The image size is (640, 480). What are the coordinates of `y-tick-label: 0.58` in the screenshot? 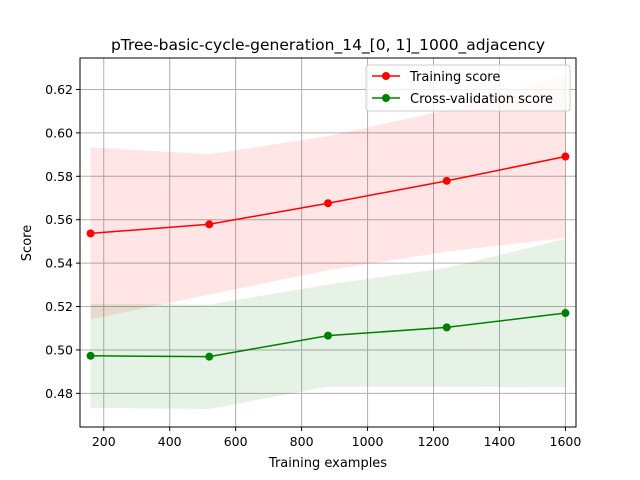 It's located at (59, 176).